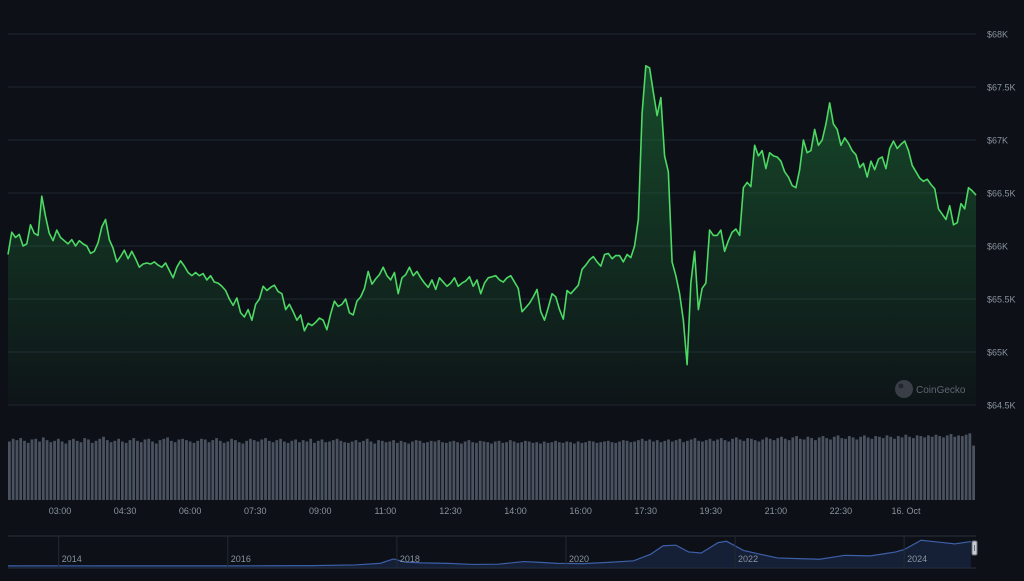 This screenshot has height=581, width=1024. Describe the element at coordinates (917, 559) in the screenshot. I see `navigator-tick-label: 2024` at that location.